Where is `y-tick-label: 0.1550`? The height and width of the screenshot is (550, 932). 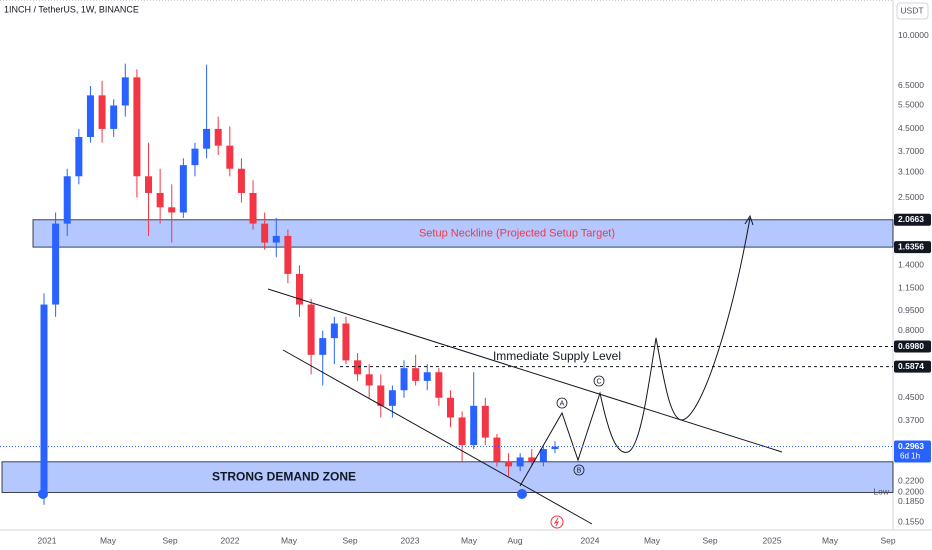
y-tick-label: 0.1550 is located at coordinates (911, 521).